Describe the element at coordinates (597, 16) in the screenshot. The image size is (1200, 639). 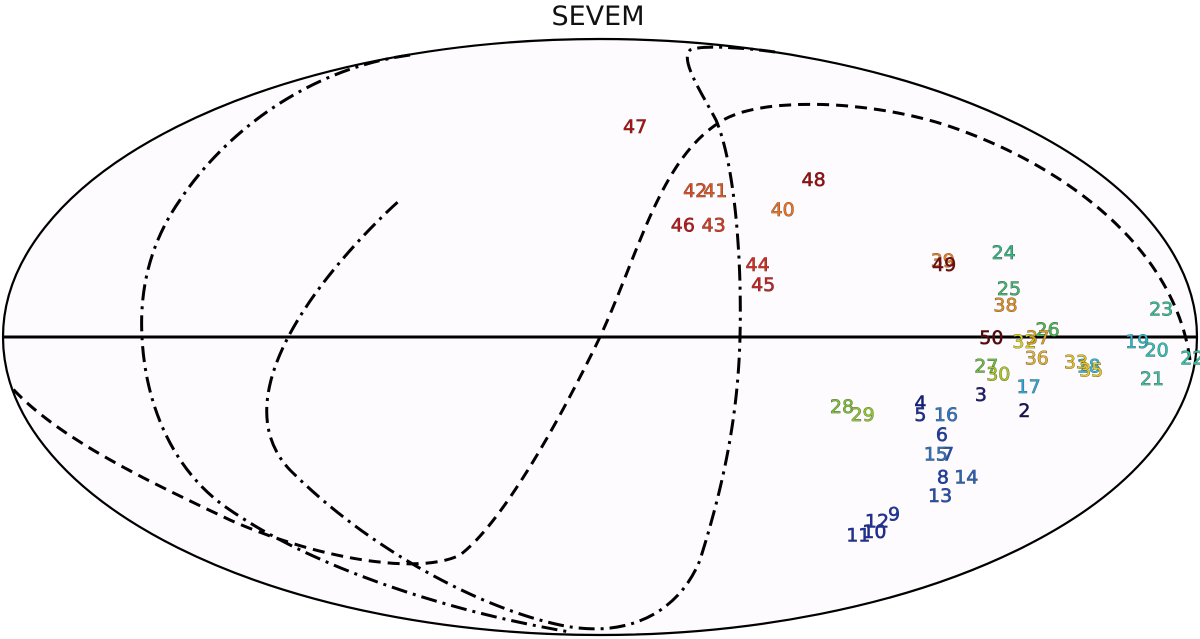
I see `map-title: SEVEM` at that location.